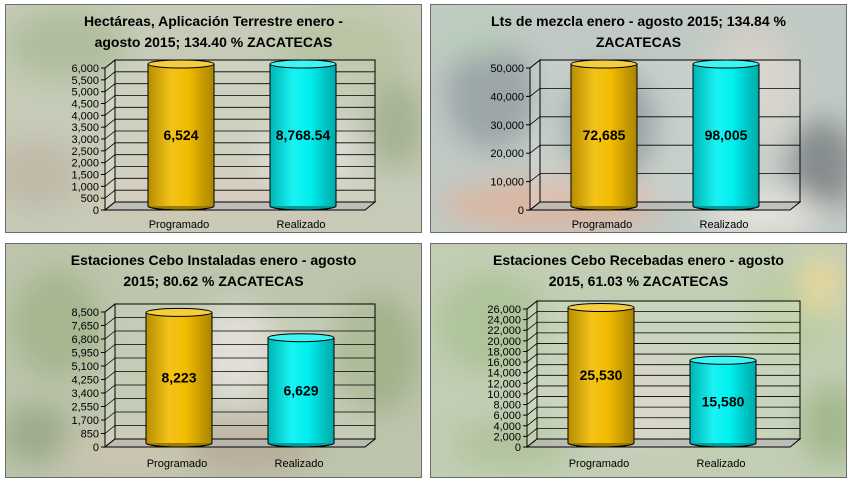 The height and width of the screenshot is (482, 852). I want to click on c1-category-label-realizado: Realizado, so click(301, 225).